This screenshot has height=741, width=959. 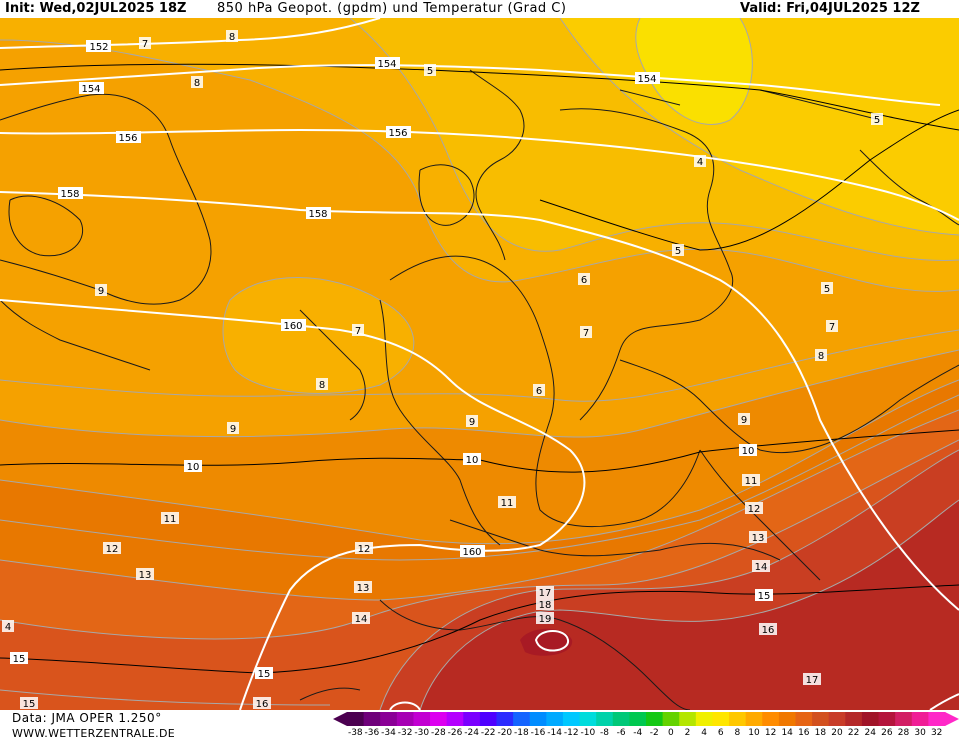 I want to click on svg-text: 6, so click(x=584, y=280).